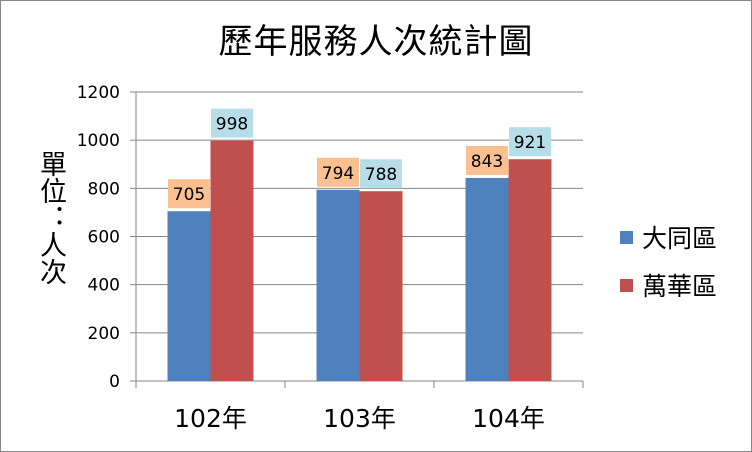 The height and width of the screenshot is (452, 752). Describe the element at coordinates (626, 237) in the screenshot. I see `legend-swatch-daton` at that location.